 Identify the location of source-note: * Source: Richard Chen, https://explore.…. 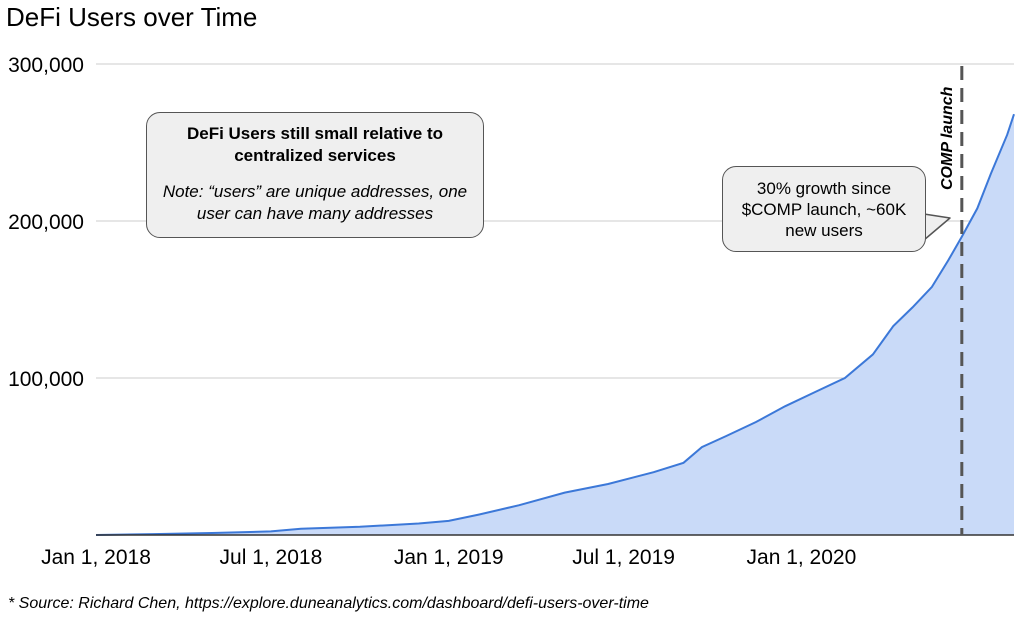
(328, 603).